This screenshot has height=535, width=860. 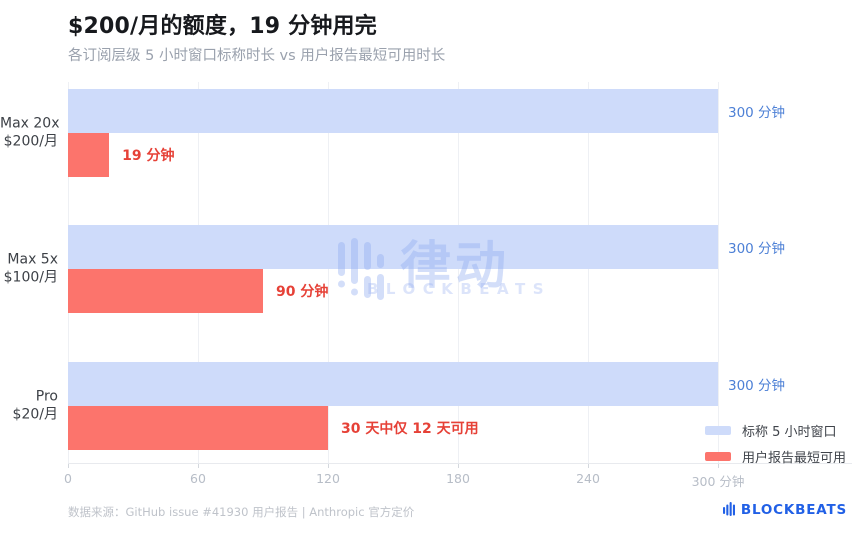 I want to click on reported-bar-track: 30 天中仅 12 天可用, so click(x=393, y=428).